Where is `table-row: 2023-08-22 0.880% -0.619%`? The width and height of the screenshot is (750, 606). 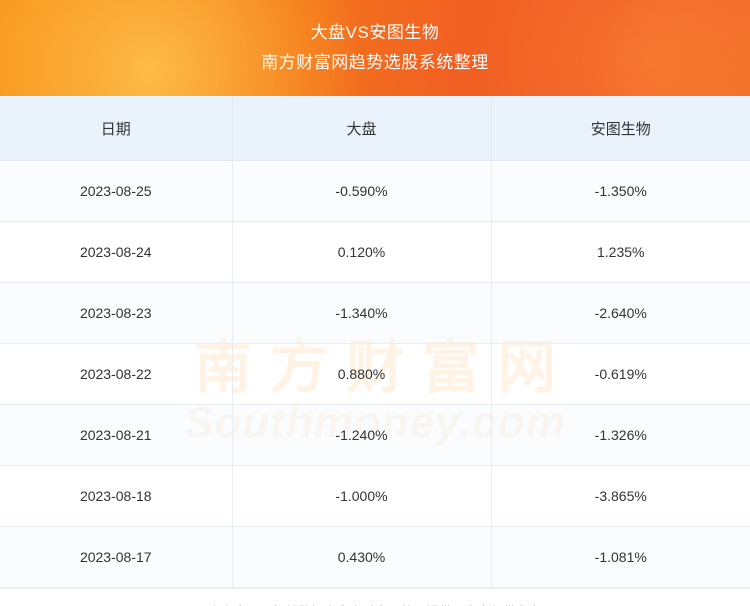
table-row: 2023-08-22 0.880% -0.619% is located at coordinates (375, 374).